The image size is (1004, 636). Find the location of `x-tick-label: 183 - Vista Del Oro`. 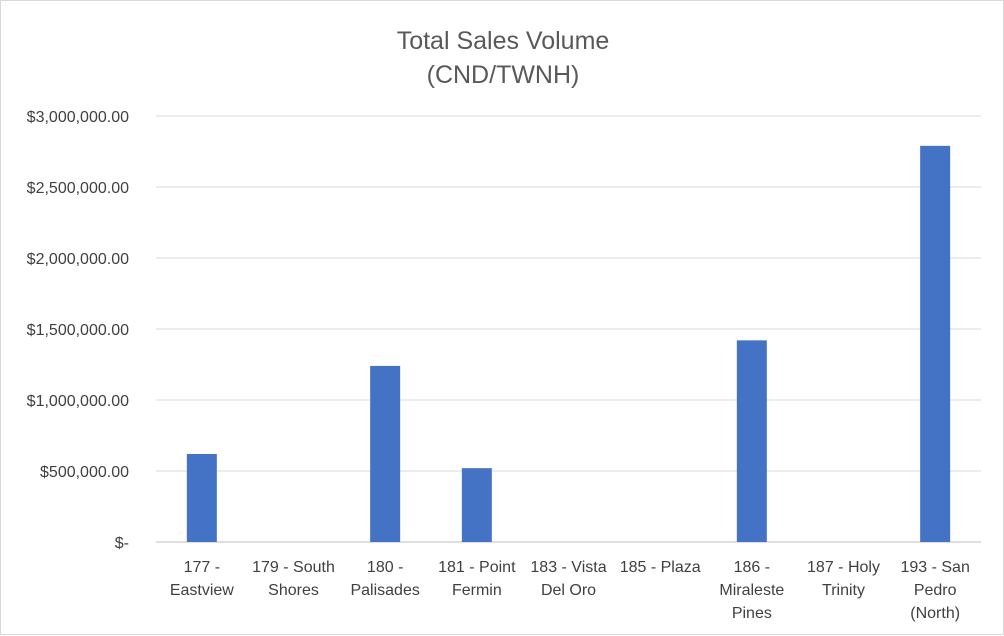

x-tick-label: 183 - Vista Del Oro is located at coordinates (568, 579).